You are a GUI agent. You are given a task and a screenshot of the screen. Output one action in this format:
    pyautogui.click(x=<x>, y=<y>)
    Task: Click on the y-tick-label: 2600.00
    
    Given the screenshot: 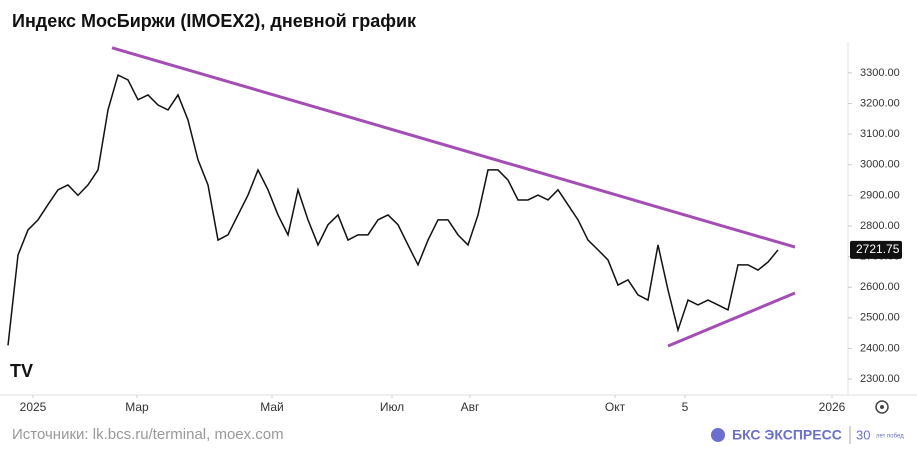 What is the action you would take?
    pyautogui.click(x=880, y=287)
    